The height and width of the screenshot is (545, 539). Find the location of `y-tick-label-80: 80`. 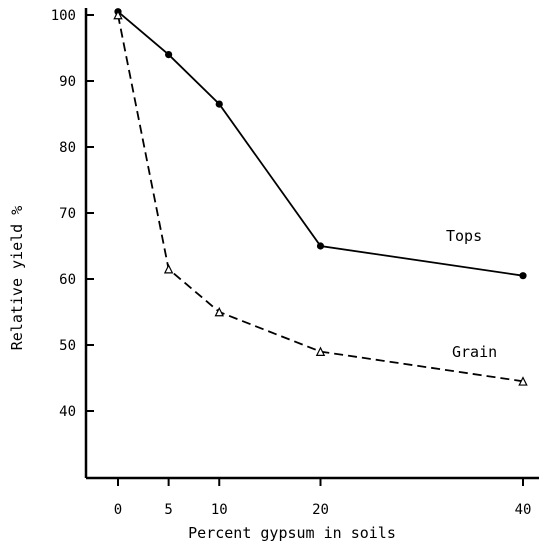

y-tick-label-80: 80 is located at coordinates (67, 148).